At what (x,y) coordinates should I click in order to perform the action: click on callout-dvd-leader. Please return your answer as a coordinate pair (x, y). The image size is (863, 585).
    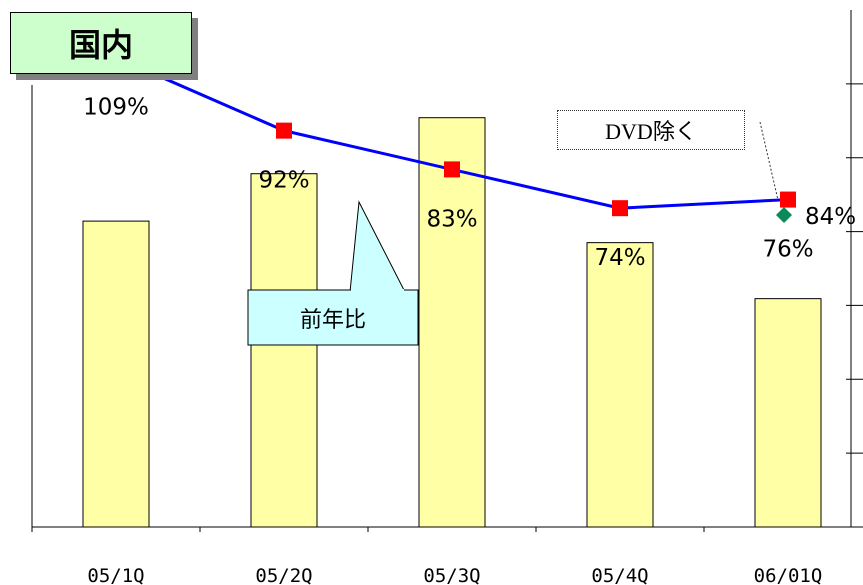
    Looking at the image, I should click on (769, 161).